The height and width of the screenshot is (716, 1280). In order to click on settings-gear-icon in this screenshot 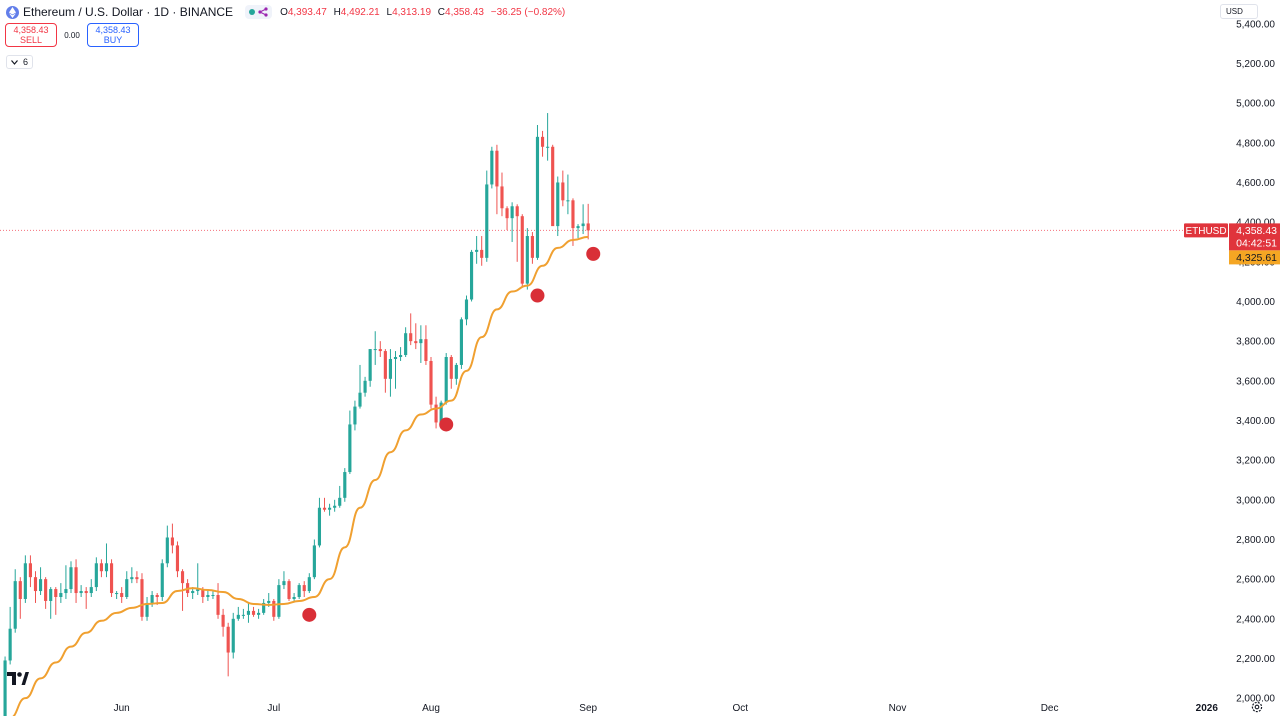, I will do `click(1257, 707)`.